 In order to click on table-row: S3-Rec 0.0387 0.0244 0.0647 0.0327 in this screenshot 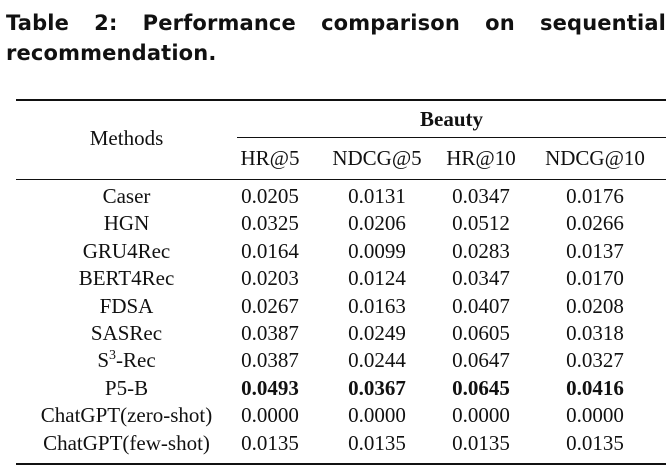, I will do `click(336, 360)`.